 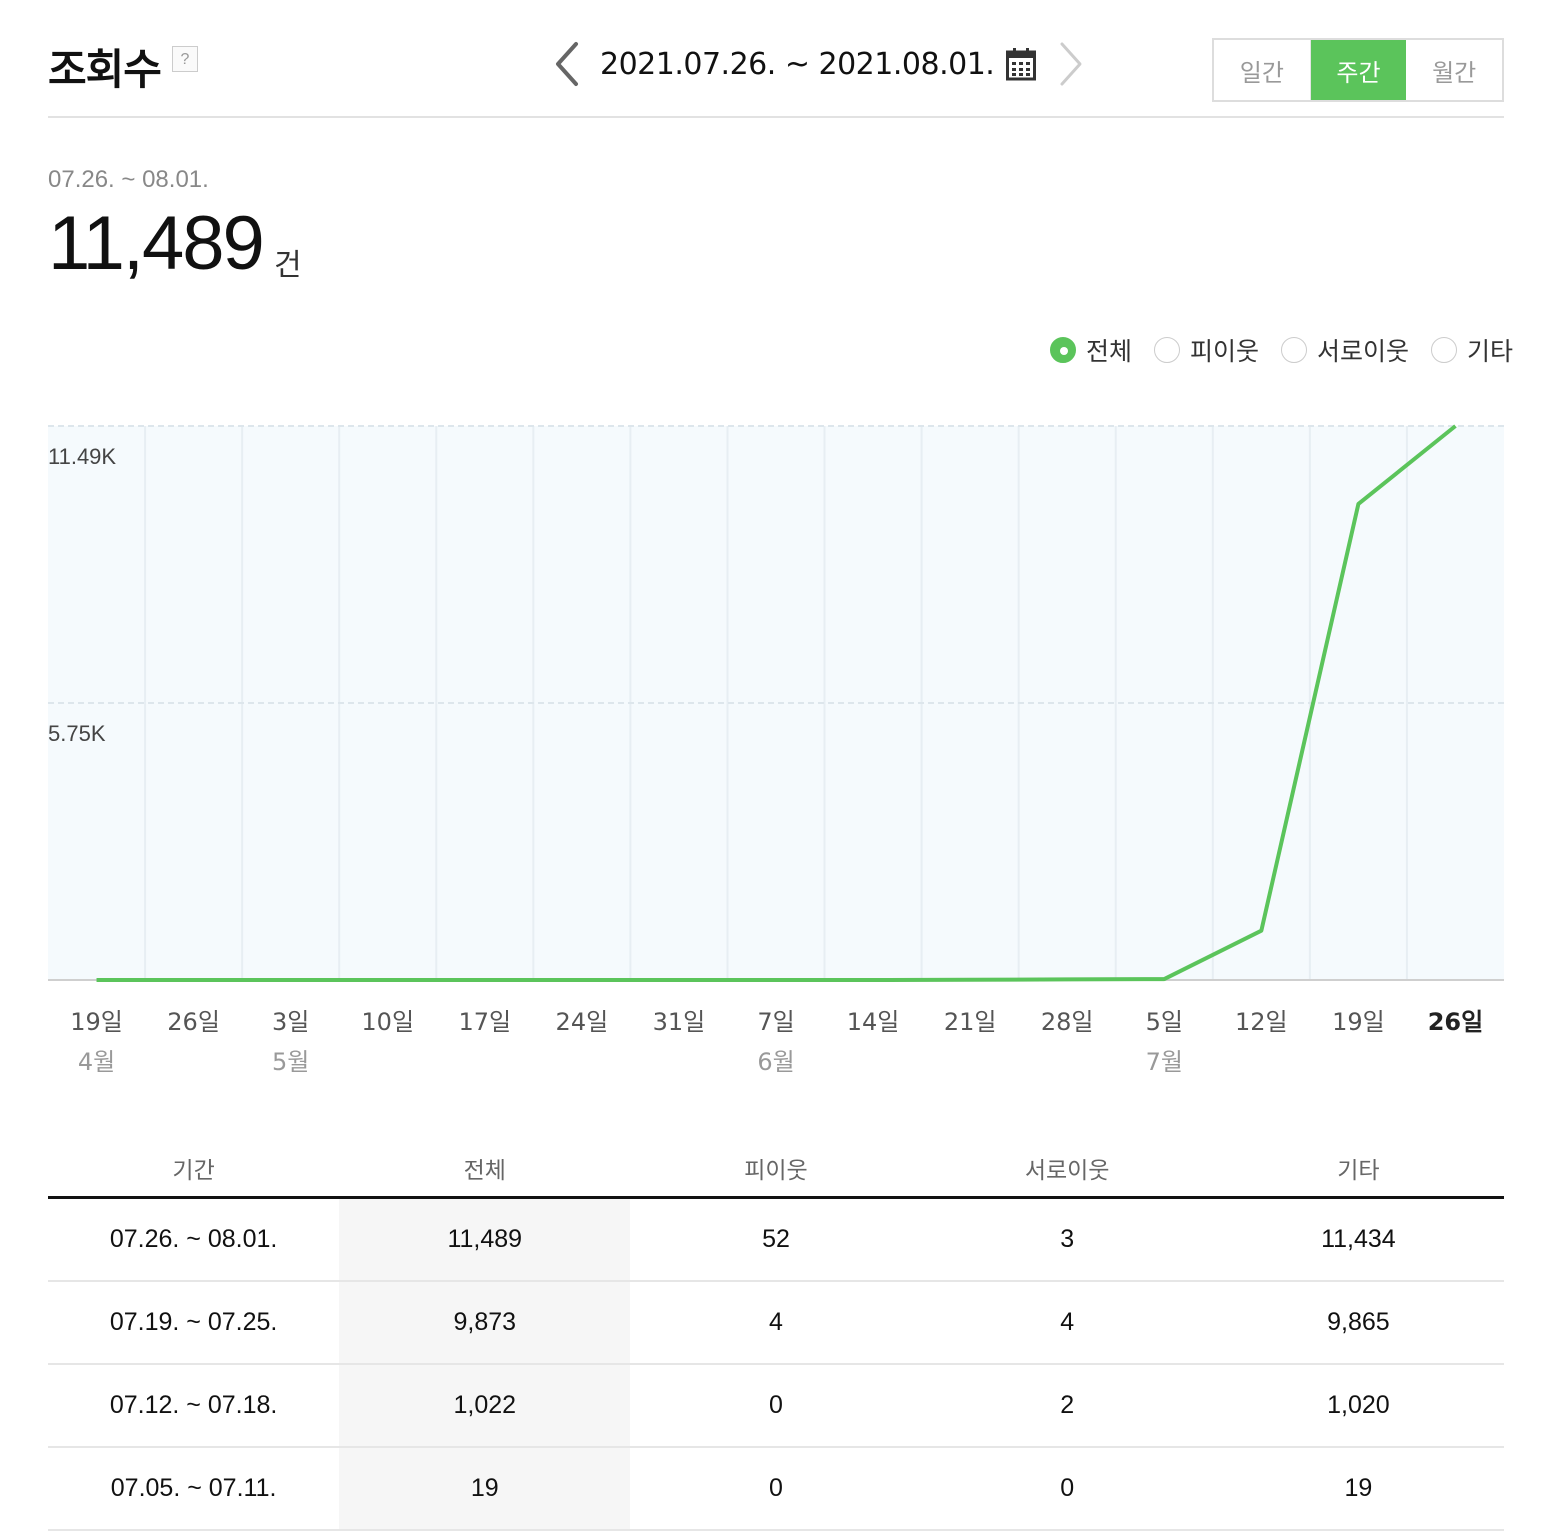 I want to click on x-tick-label: 28일, so click(x=1067, y=1022).